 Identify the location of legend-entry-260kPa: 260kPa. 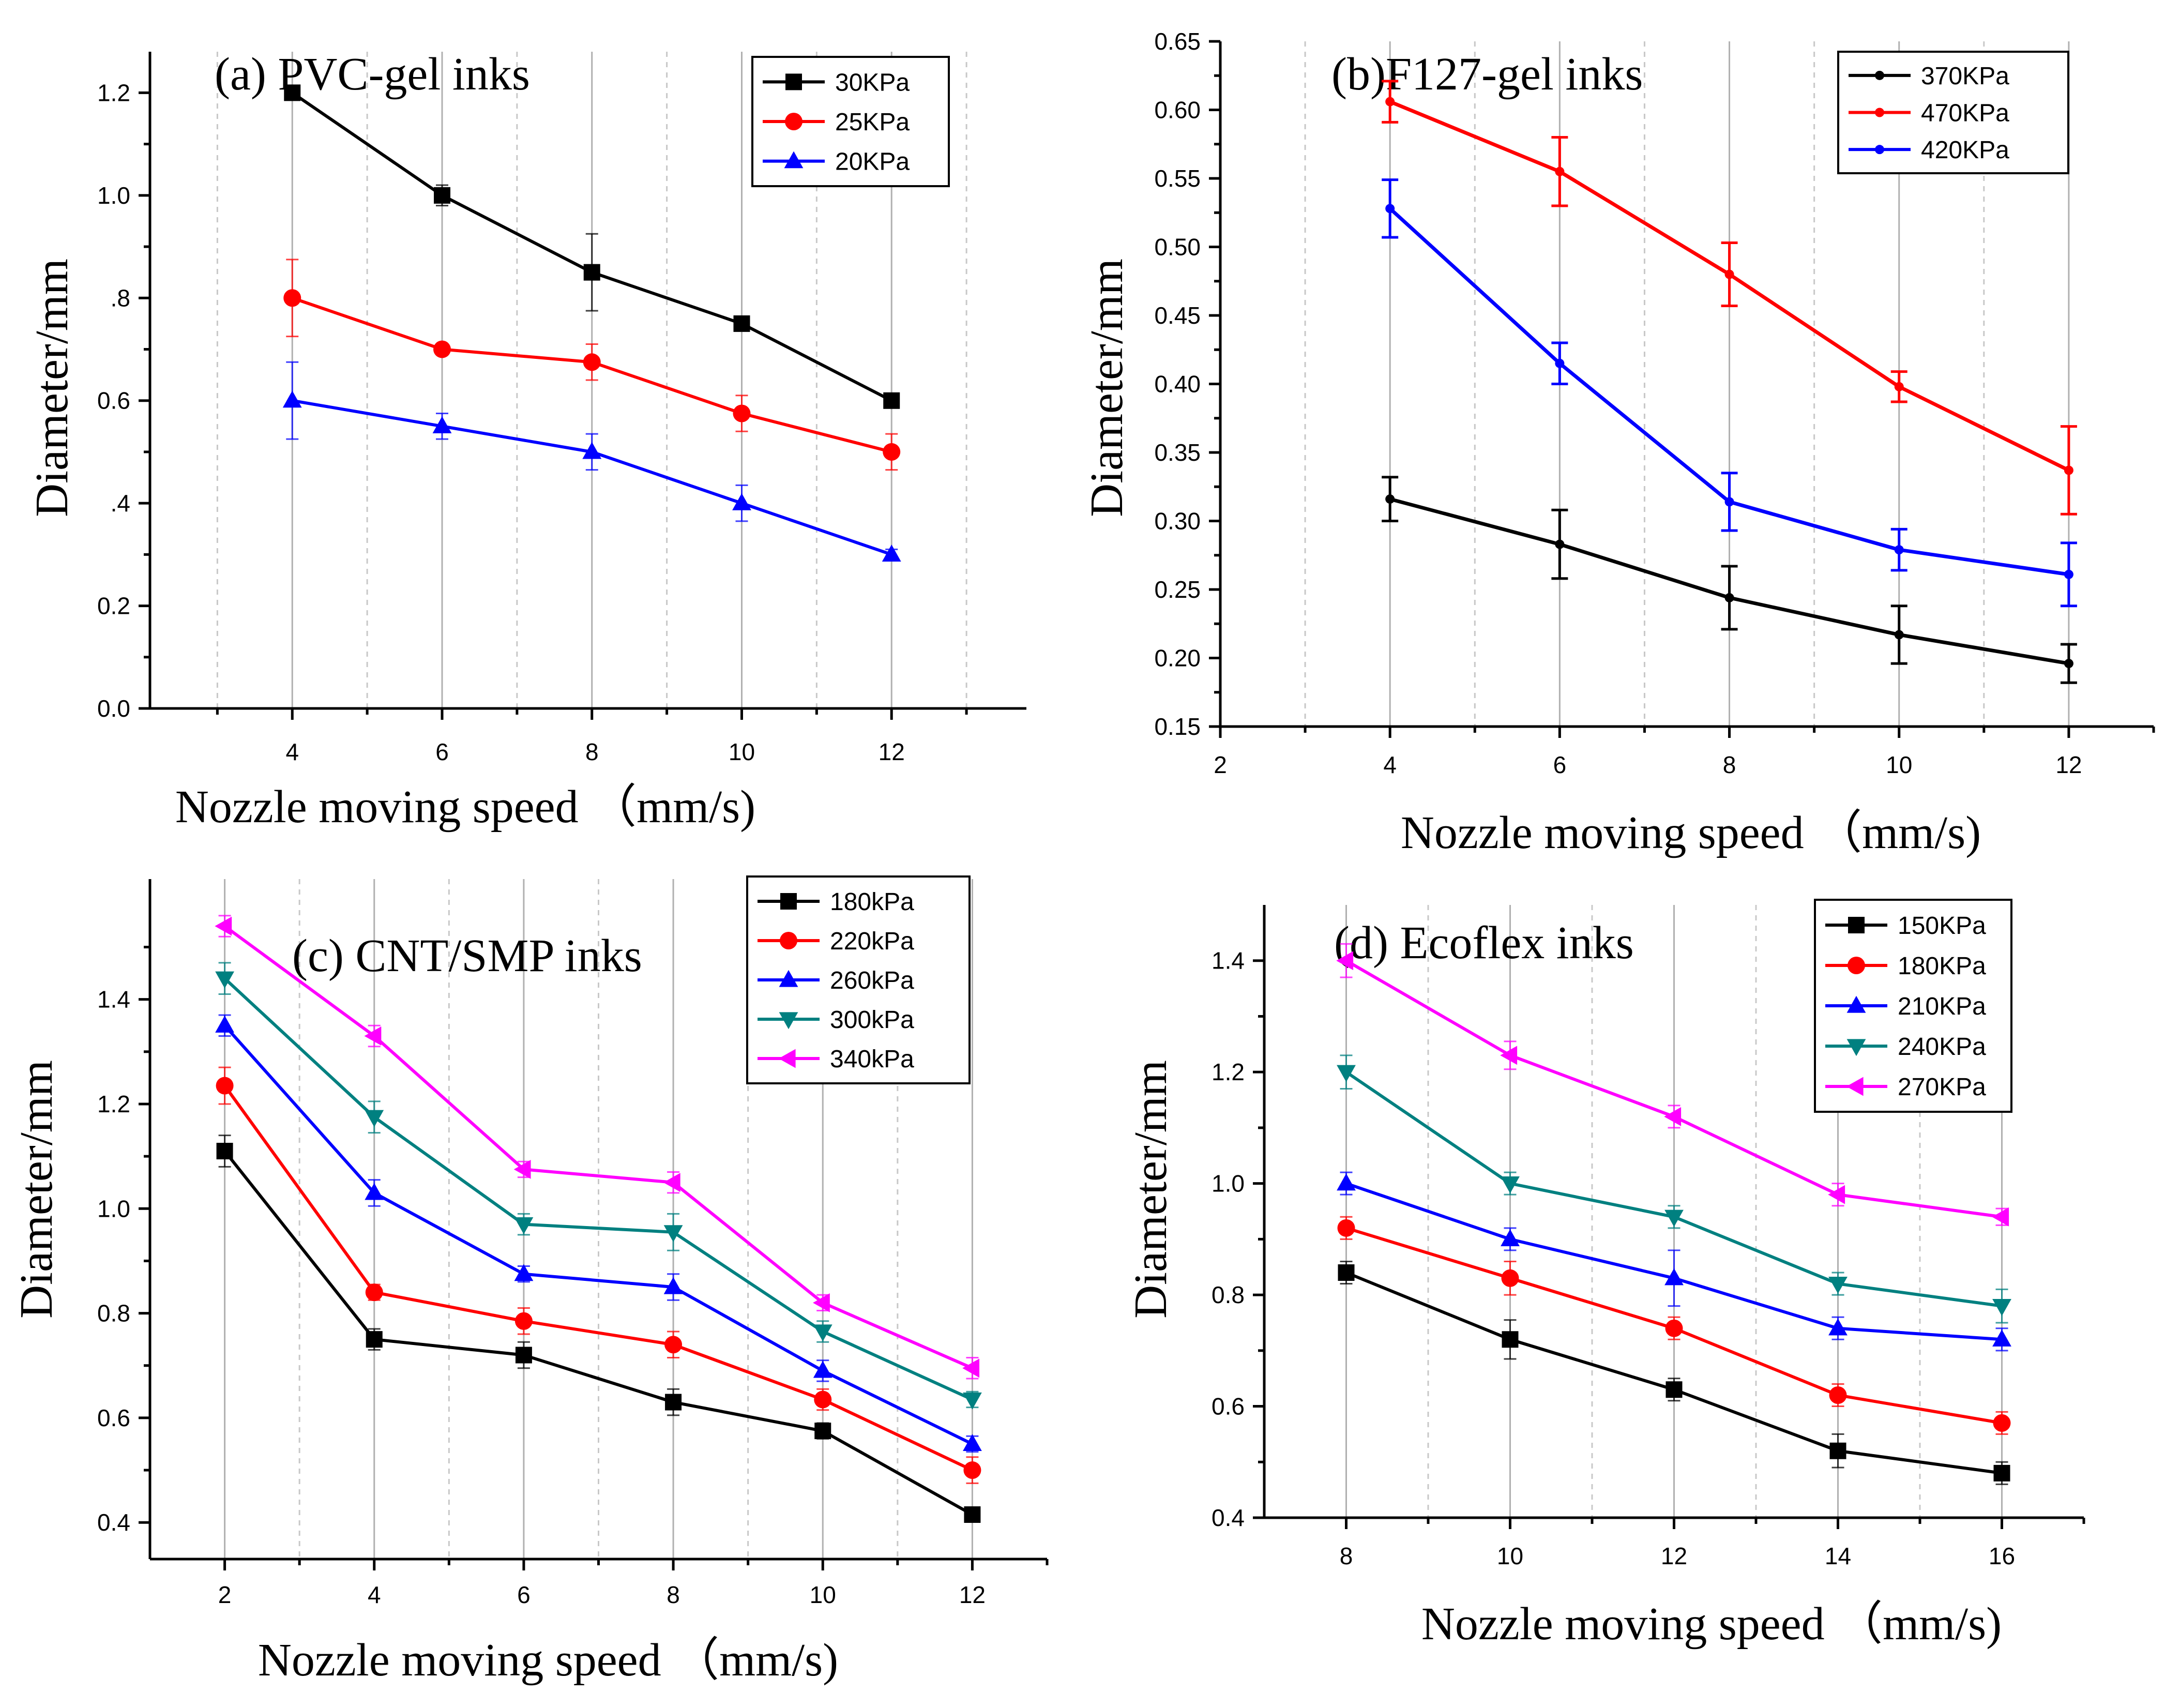
(836, 981).